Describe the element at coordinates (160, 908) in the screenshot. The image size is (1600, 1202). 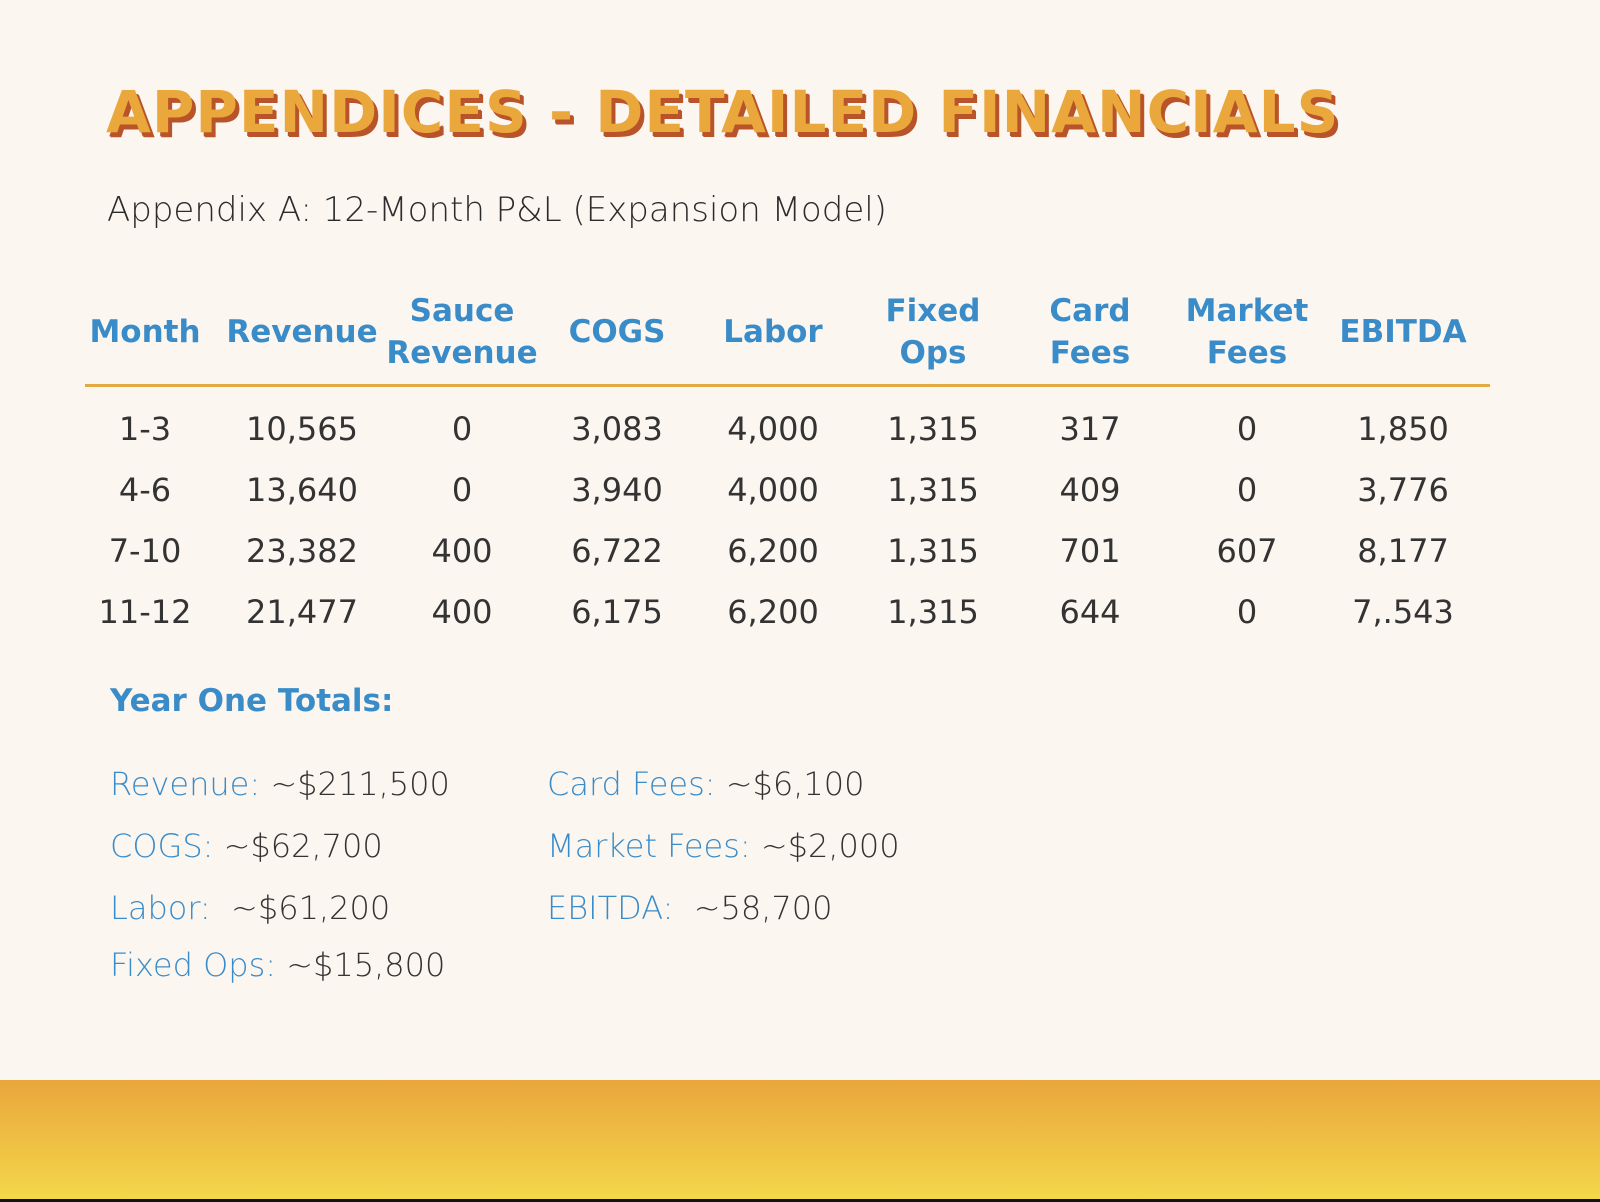
I see `total-label: Labor:` at that location.